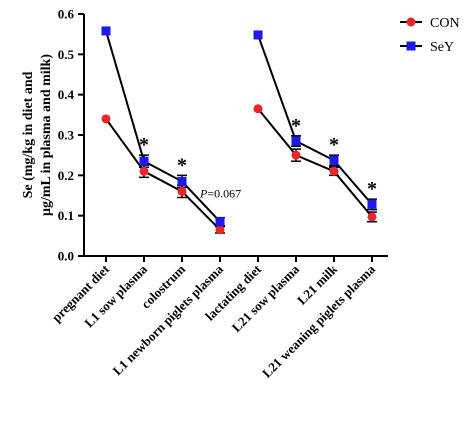 The image size is (474, 423). I want to click on y-tick-label: 0.3, so click(66, 135).